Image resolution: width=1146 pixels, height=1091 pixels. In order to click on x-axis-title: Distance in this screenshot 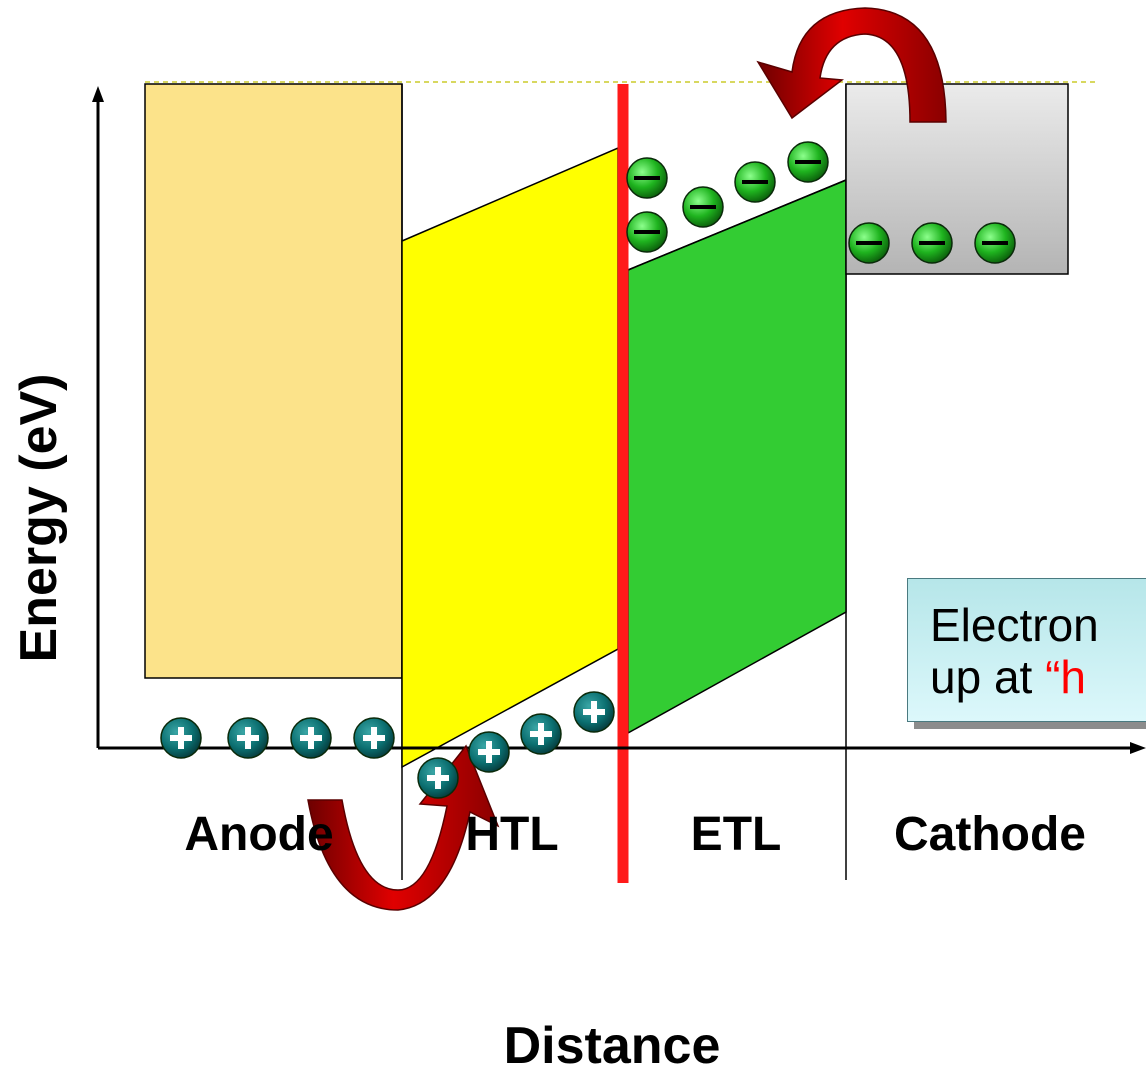, I will do `click(612, 1046)`.